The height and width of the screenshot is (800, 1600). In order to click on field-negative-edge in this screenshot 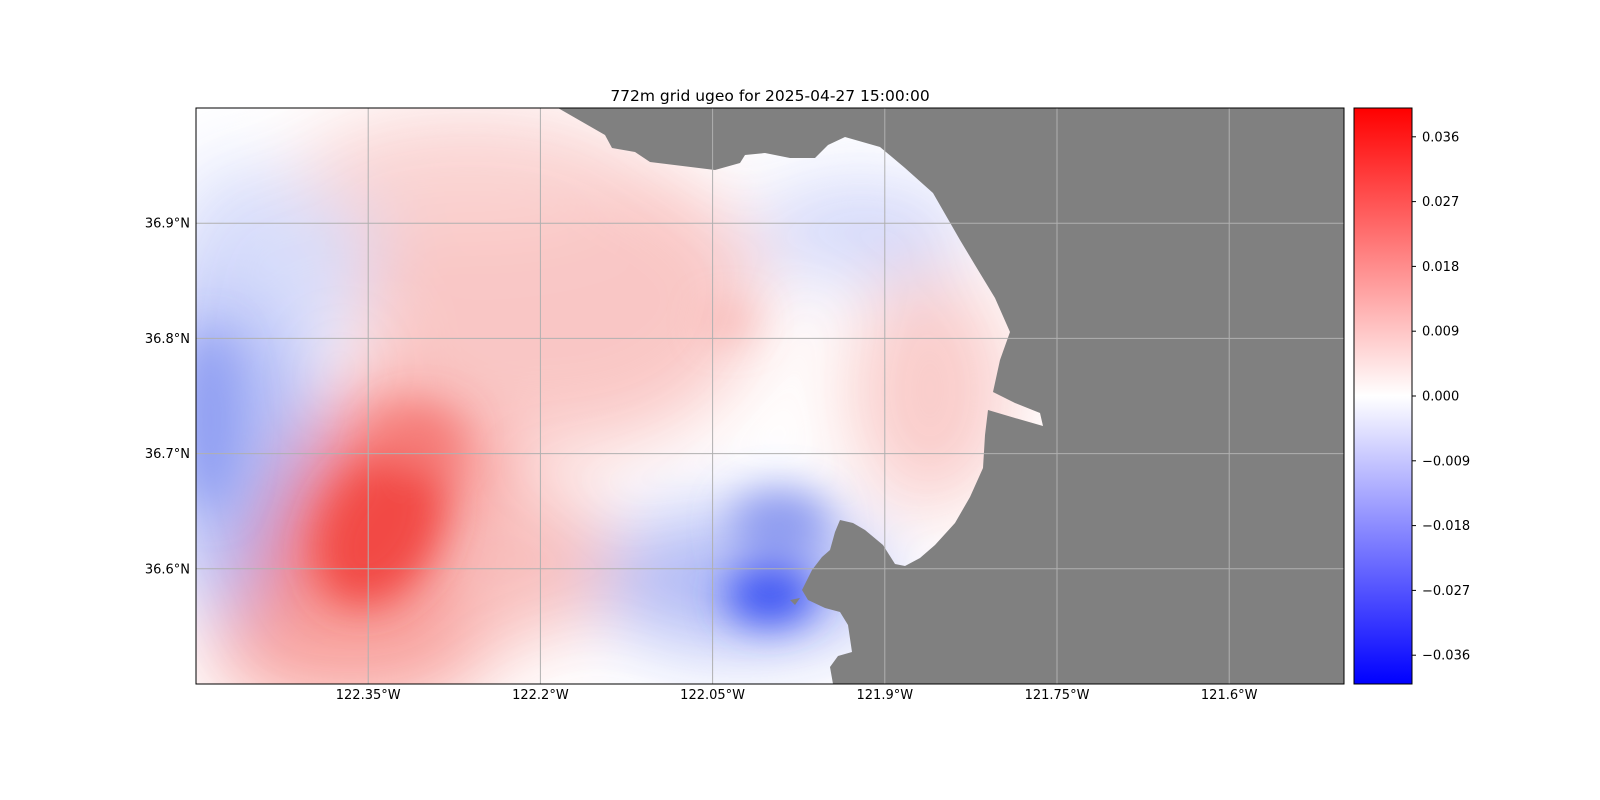, I will do `click(215, 420)`.